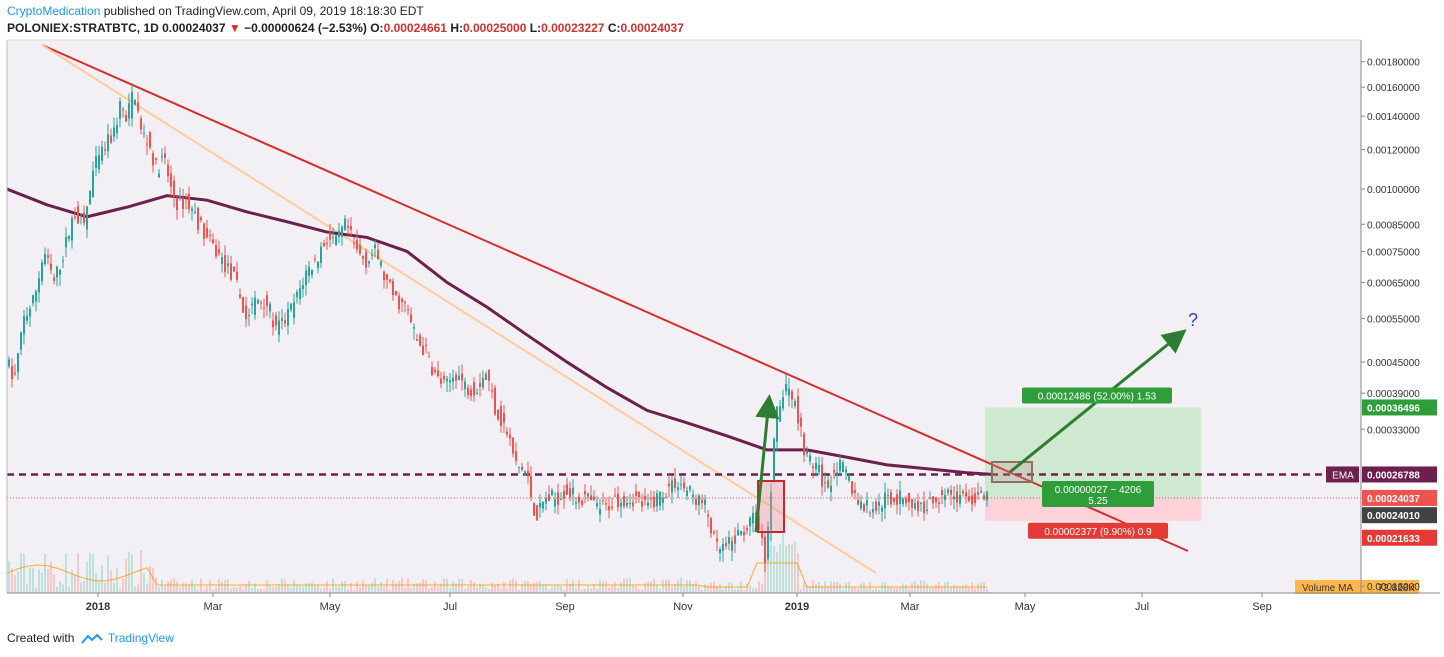  I want to click on ema-name-tag-bg, so click(1342, 474).